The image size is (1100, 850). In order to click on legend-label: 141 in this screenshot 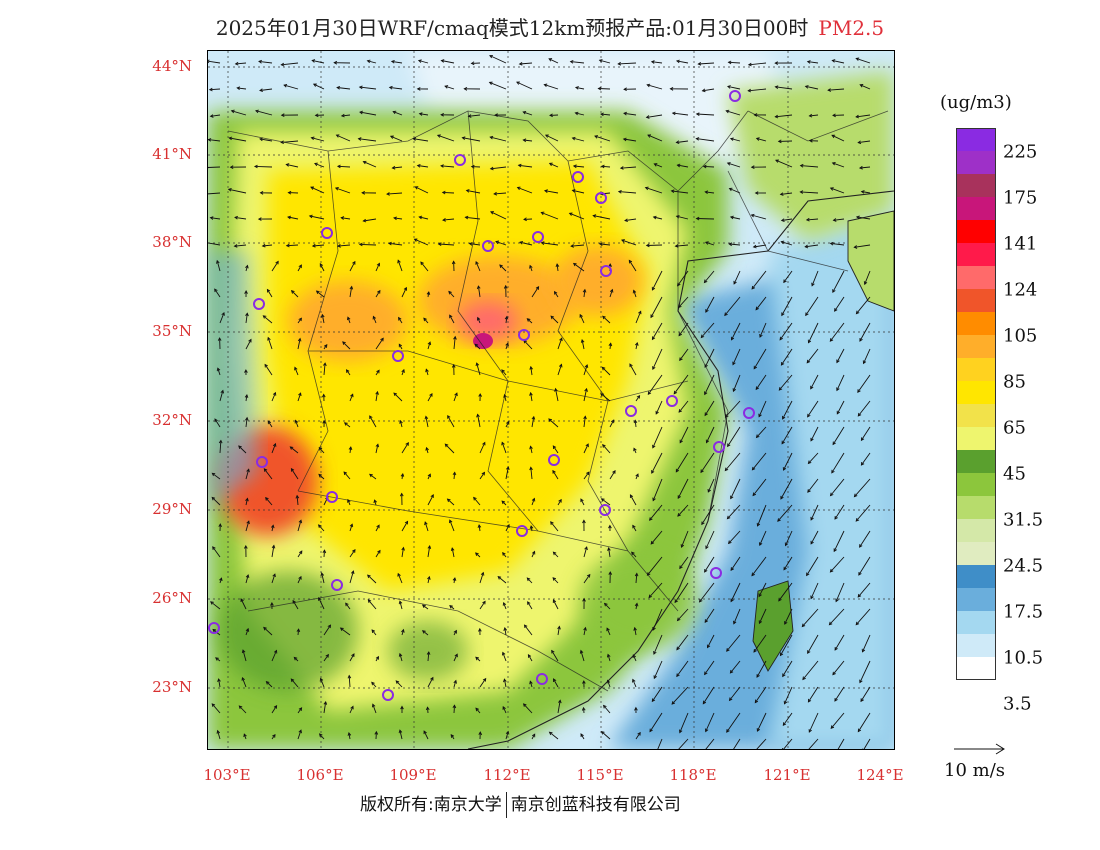, I will do `click(1020, 244)`.